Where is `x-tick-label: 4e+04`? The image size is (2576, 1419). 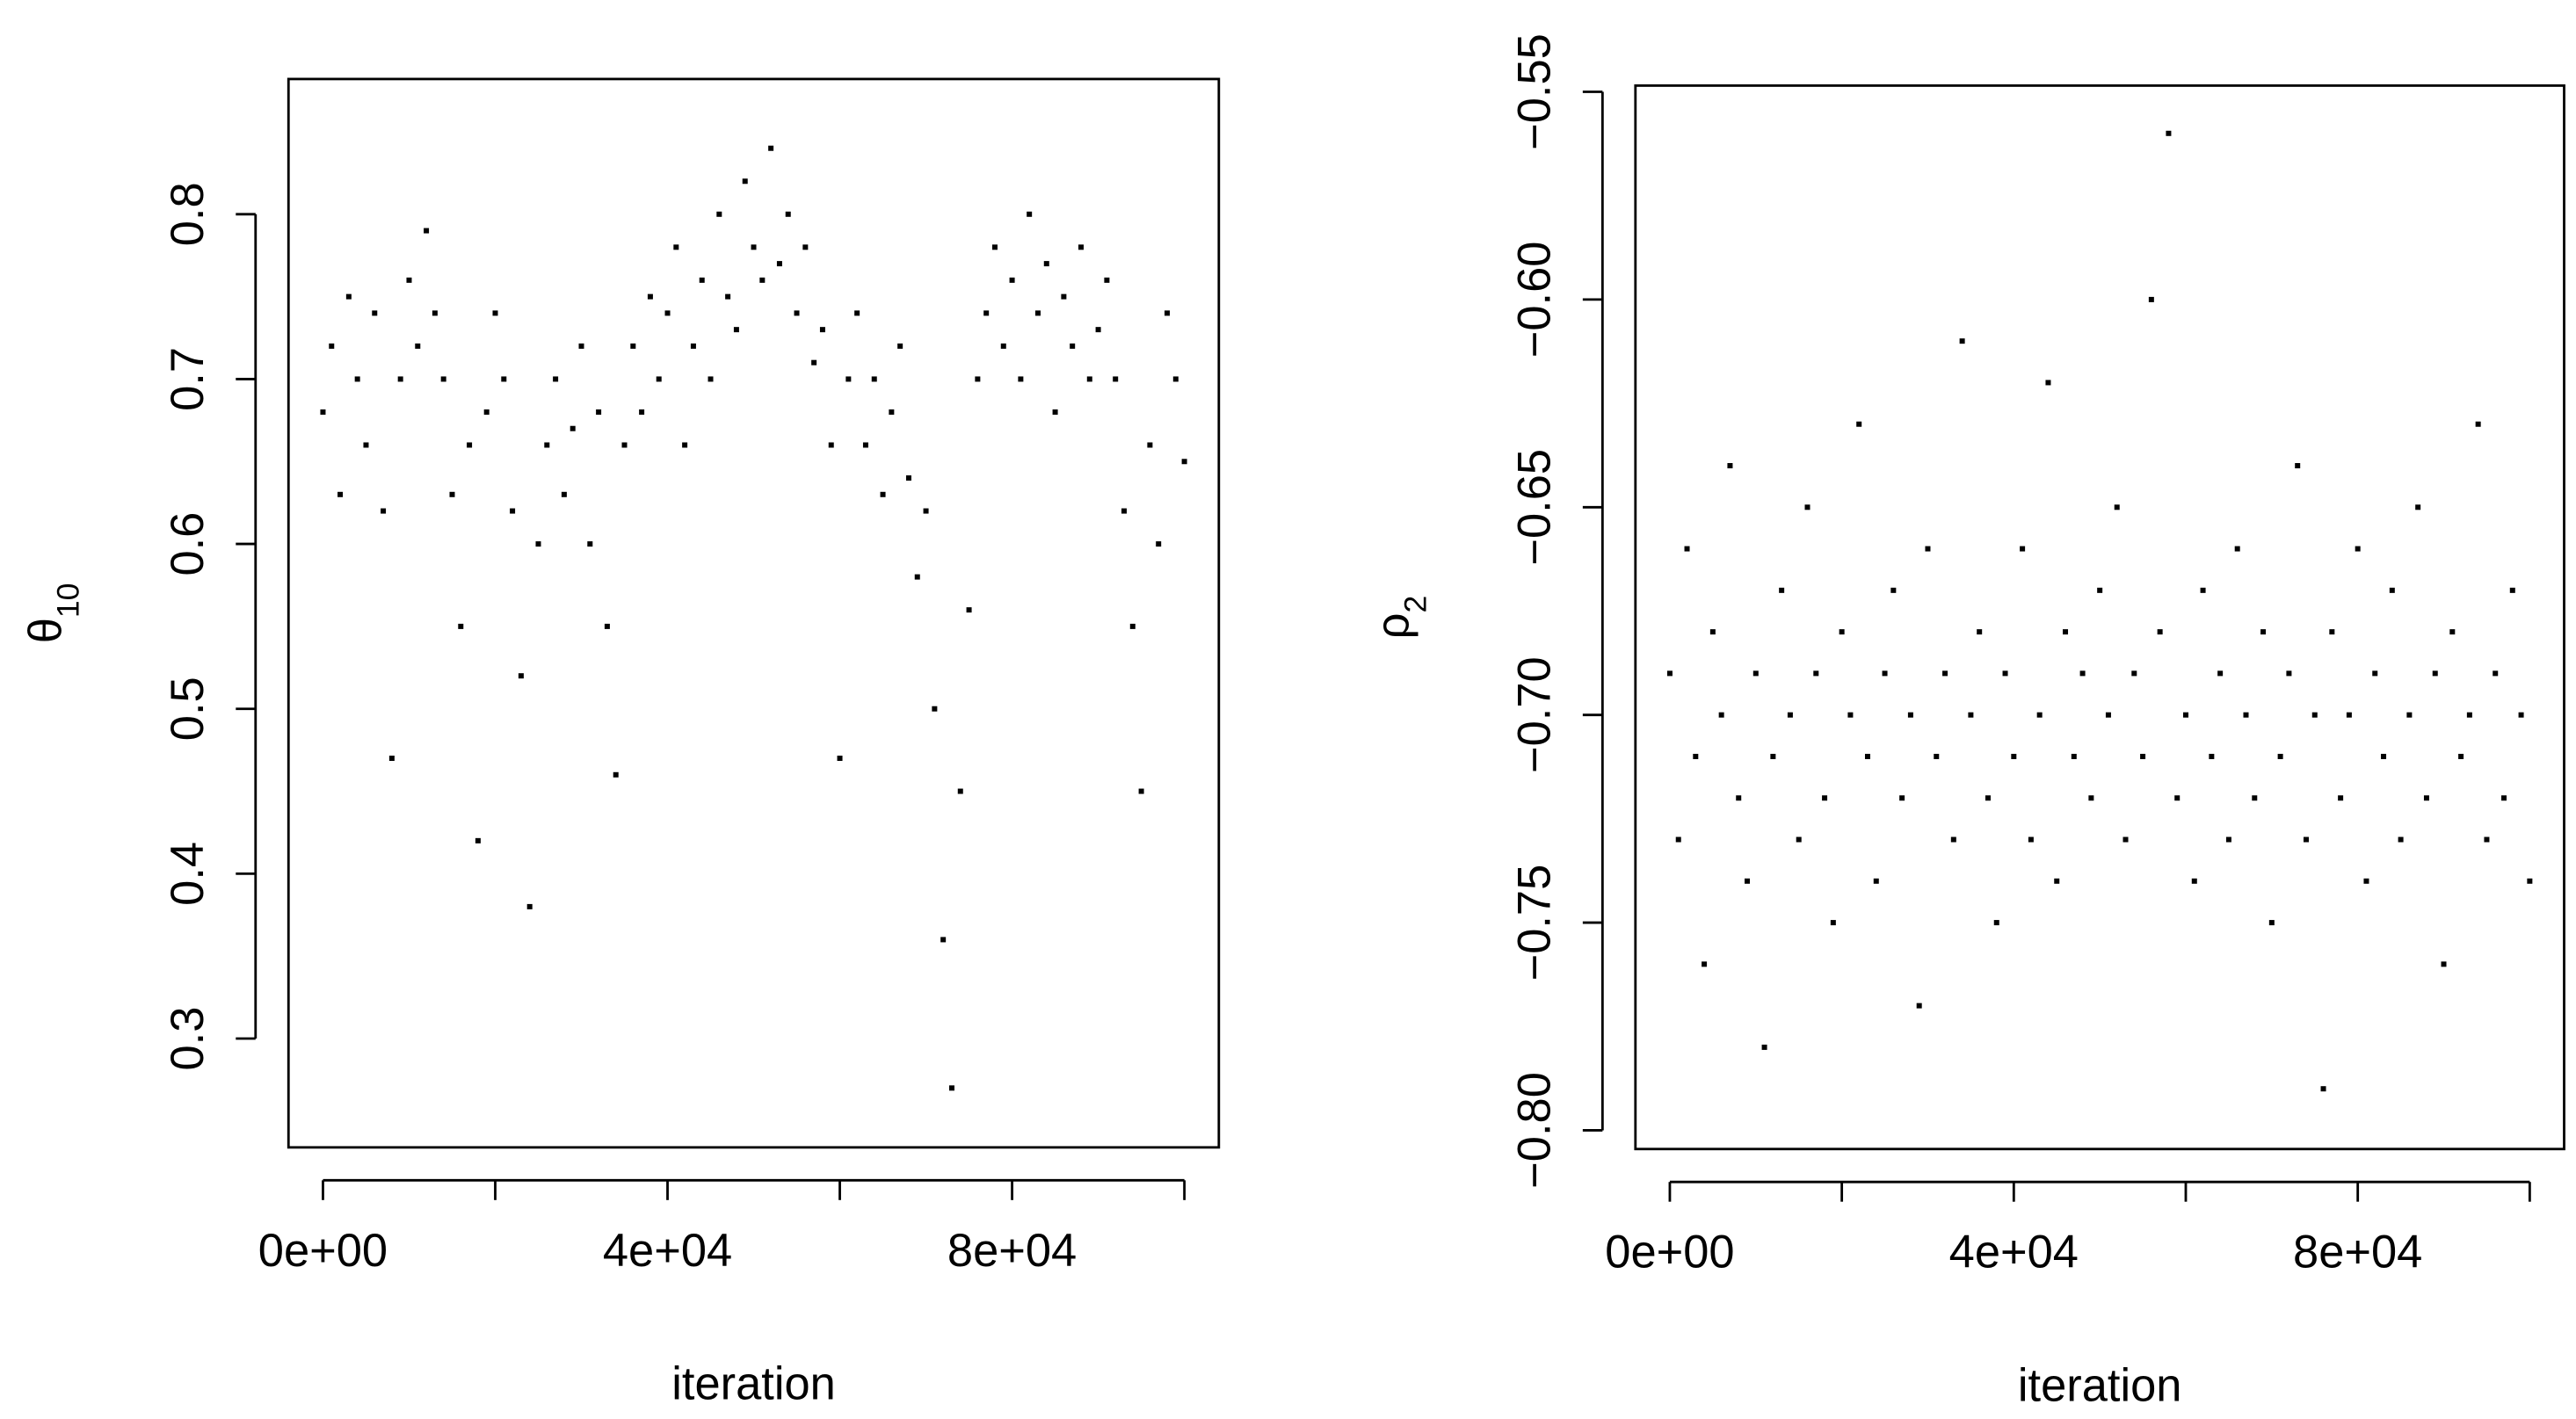 x-tick-label: 4e+04 is located at coordinates (667, 1251).